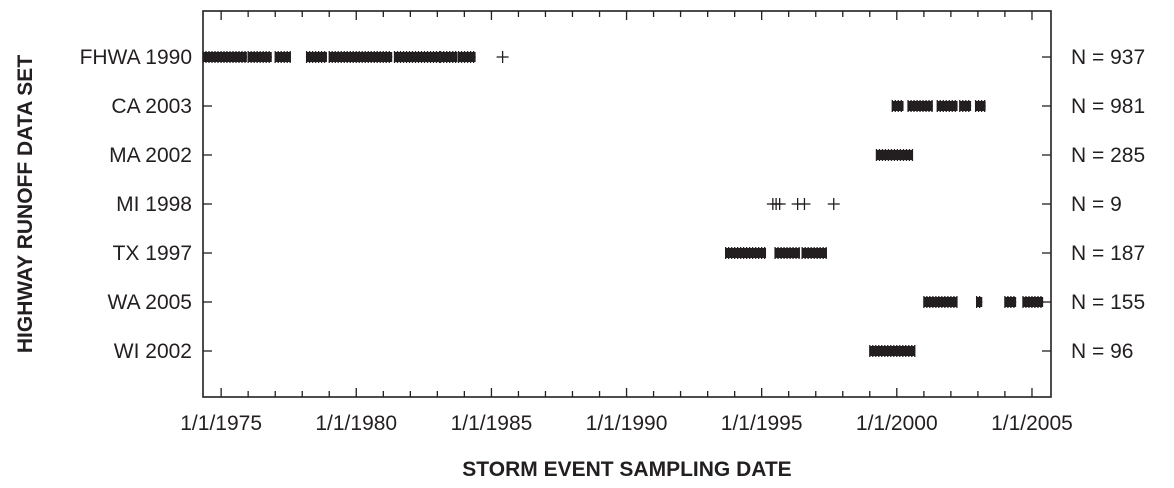 The height and width of the screenshot is (488, 1174). I want to click on n-count-label: N = 981, so click(1108, 106).